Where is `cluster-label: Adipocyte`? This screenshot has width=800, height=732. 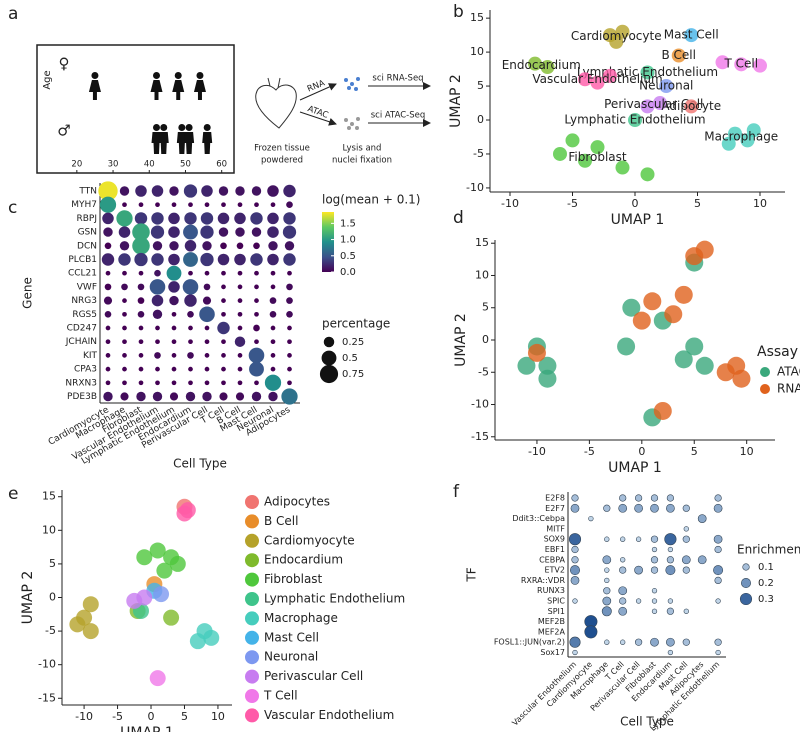 cluster-label: Adipocyte is located at coordinates (691, 106).